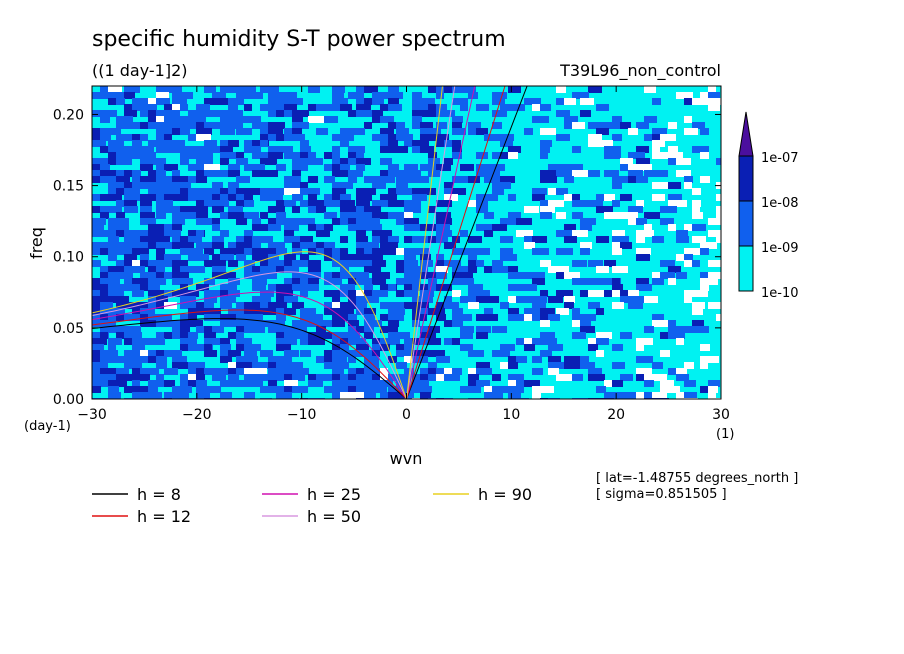 This screenshot has width=904, height=654. I want to click on y-tick-label-1: 0.05, so click(68, 329).